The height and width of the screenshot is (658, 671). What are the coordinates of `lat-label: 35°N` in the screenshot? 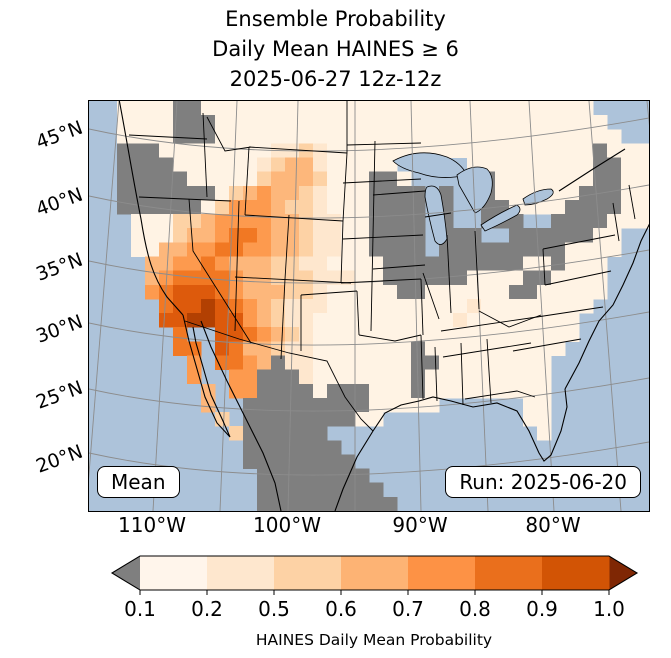 It's located at (59, 267).